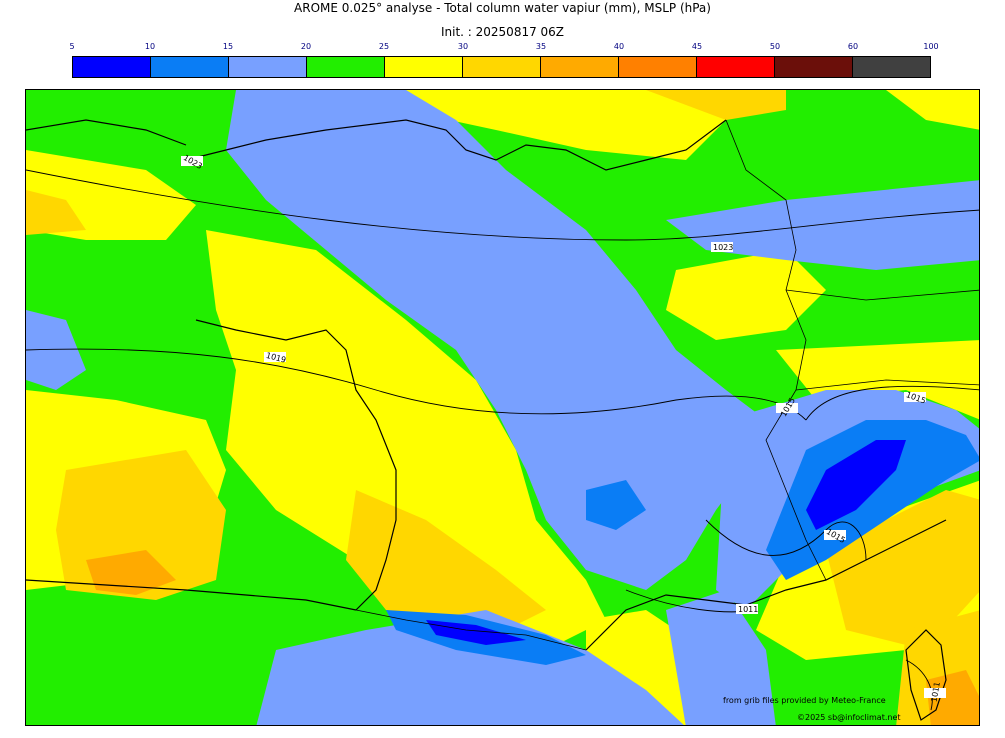 This screenshot has height=738, width=1005. What do you see at coordinates (697, 46) in the screenshot?
I see `colorbar-tick: 45` at bounding box center [697, 46].